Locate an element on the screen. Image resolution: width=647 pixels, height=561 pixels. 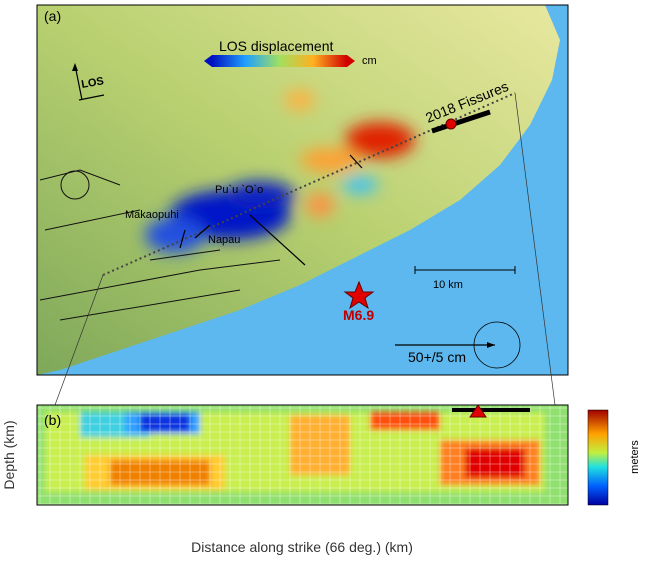
panel-label: (a) is located at coordinates (52, 16).